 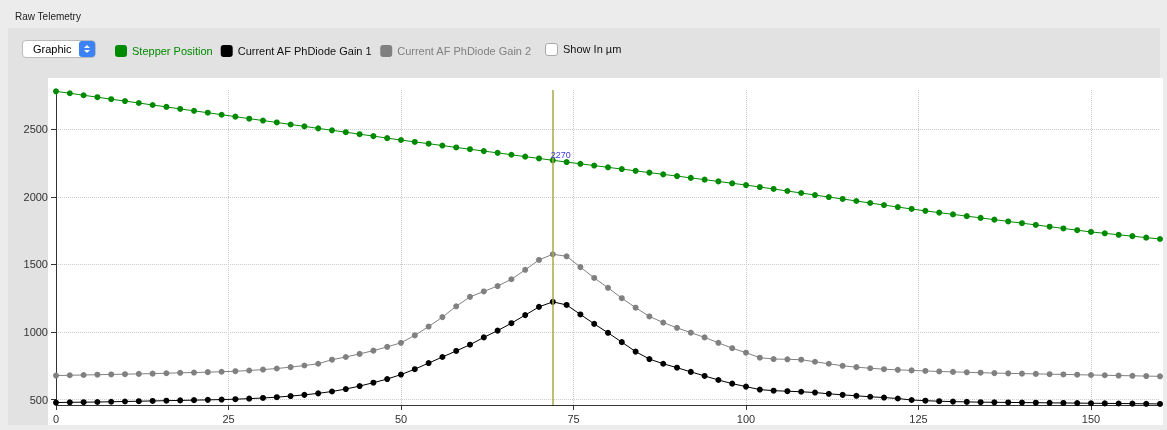 I want to click on legend-label: Current AF PhDiode Gain 1, so click(x=304, y=51).